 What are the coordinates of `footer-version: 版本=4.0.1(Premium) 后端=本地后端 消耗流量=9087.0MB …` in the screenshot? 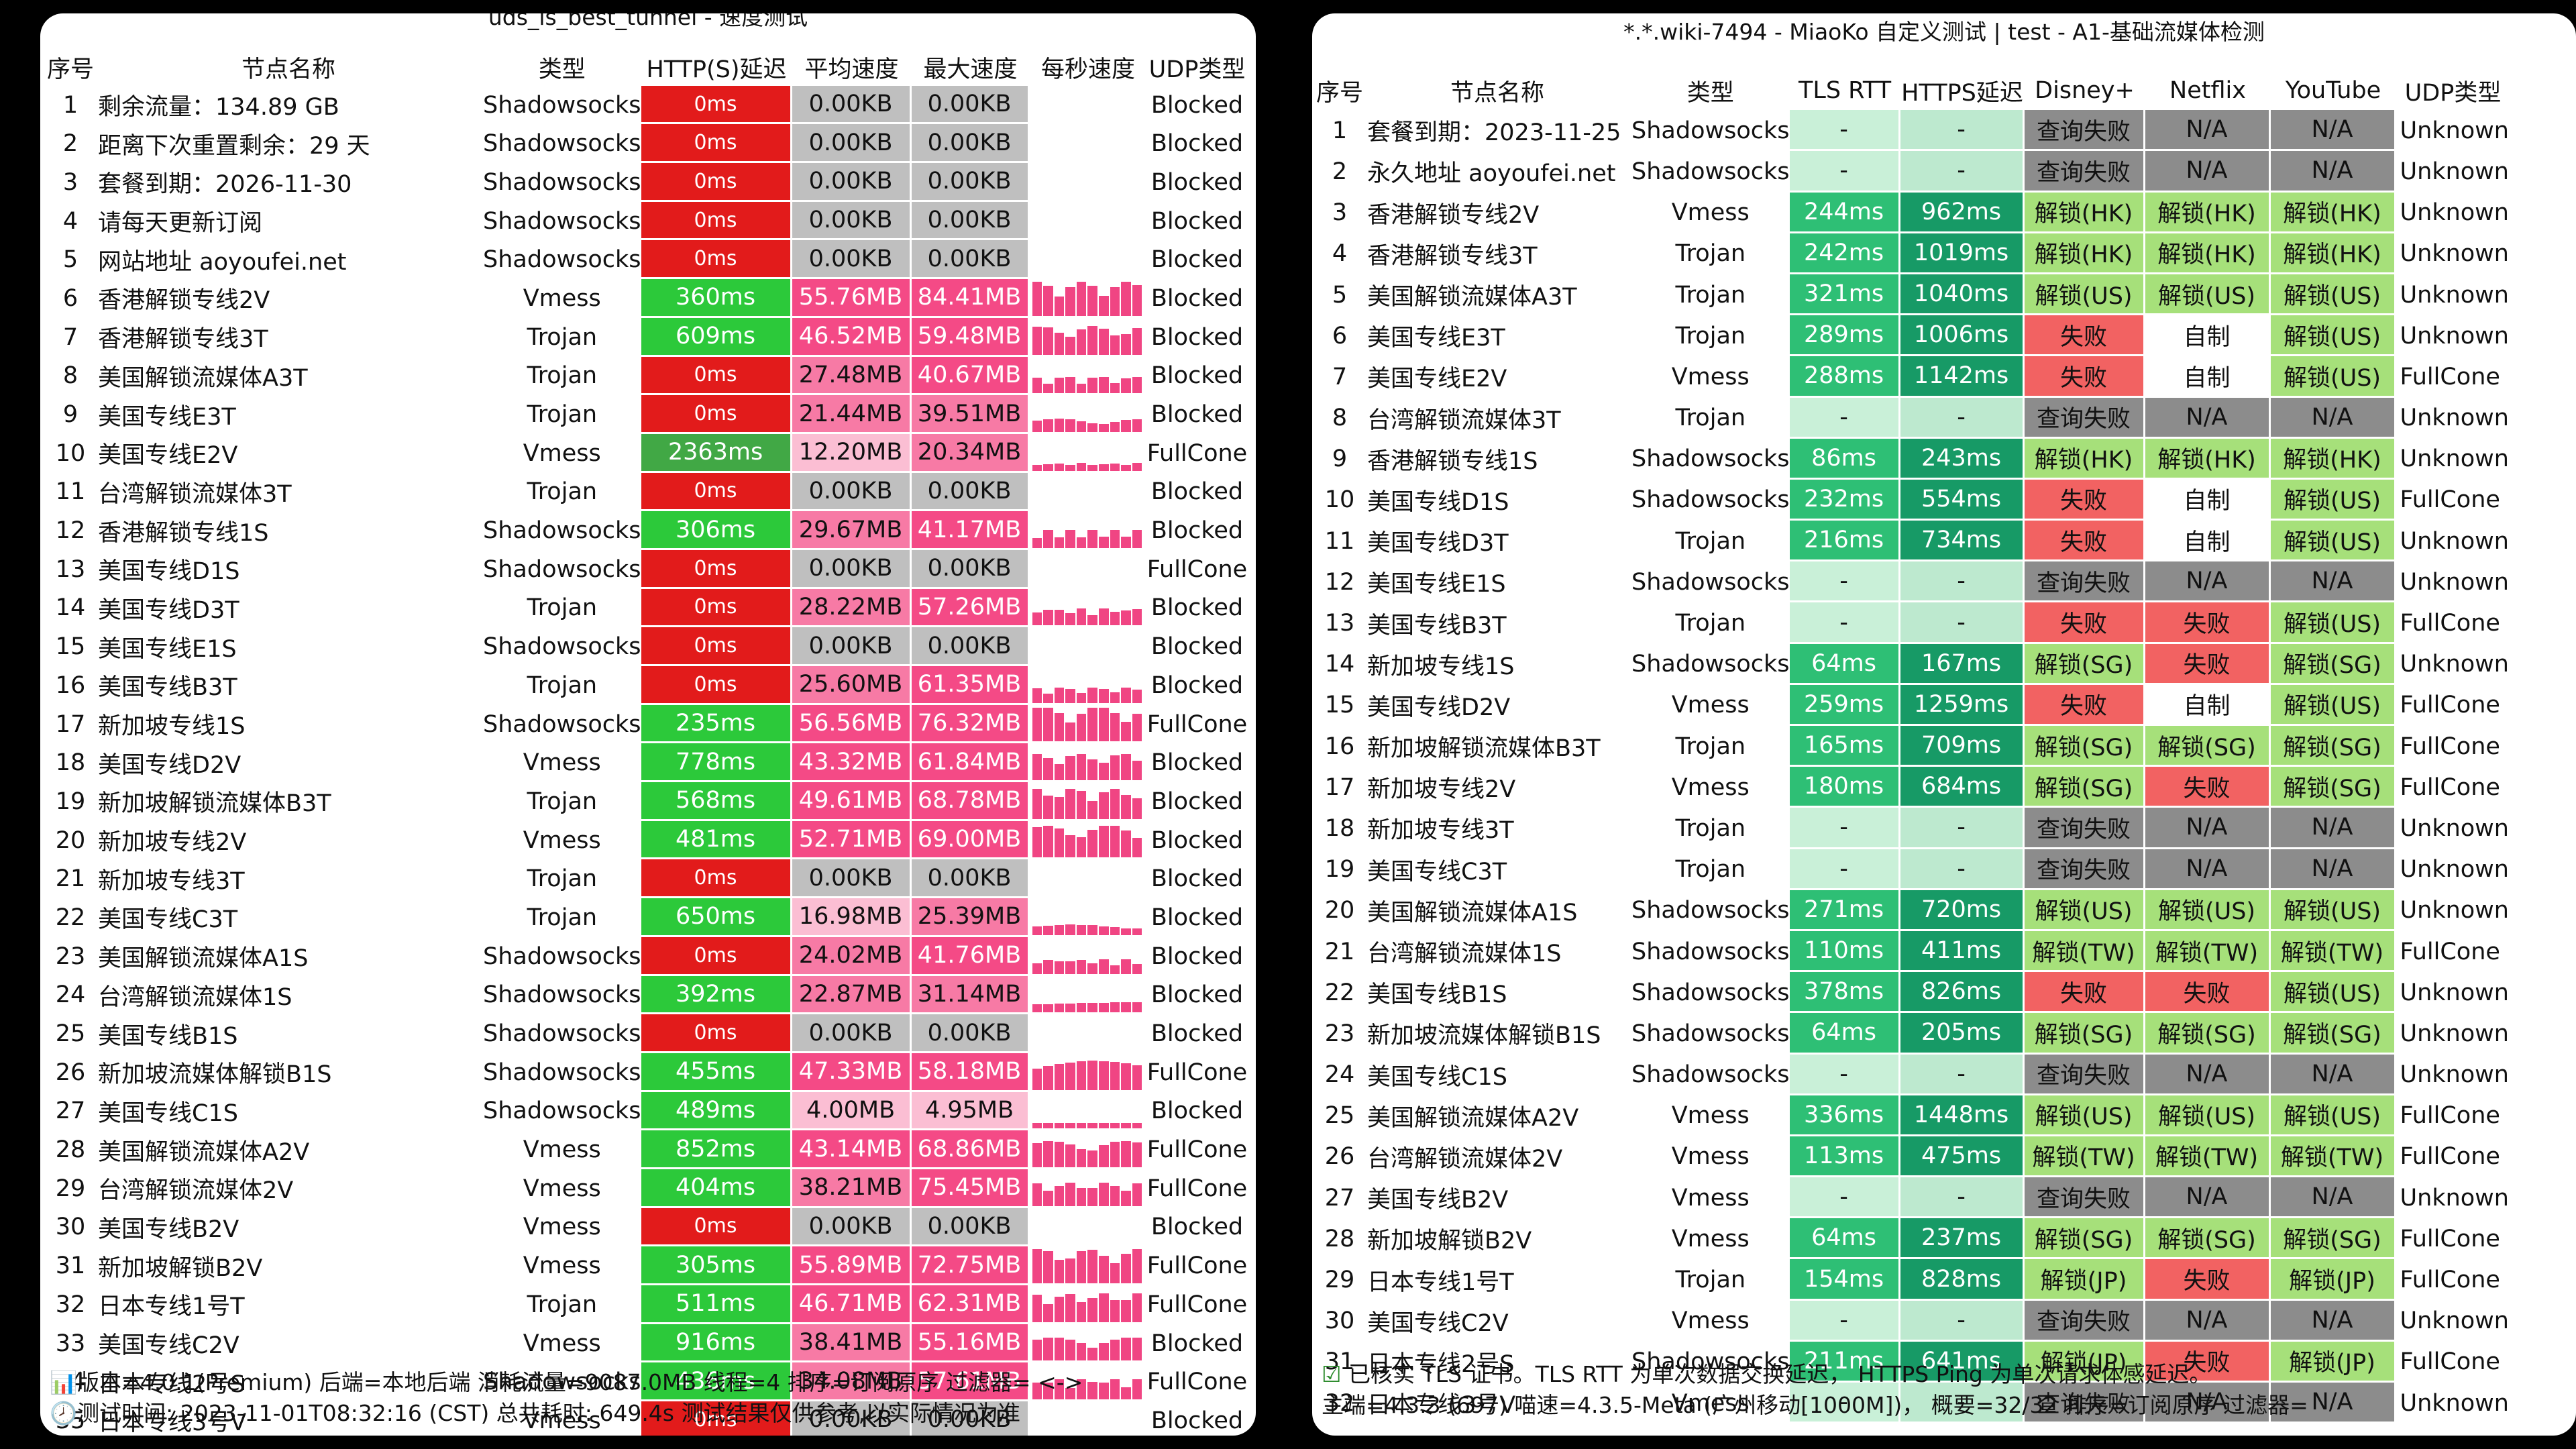 It's located at (580, 1382).